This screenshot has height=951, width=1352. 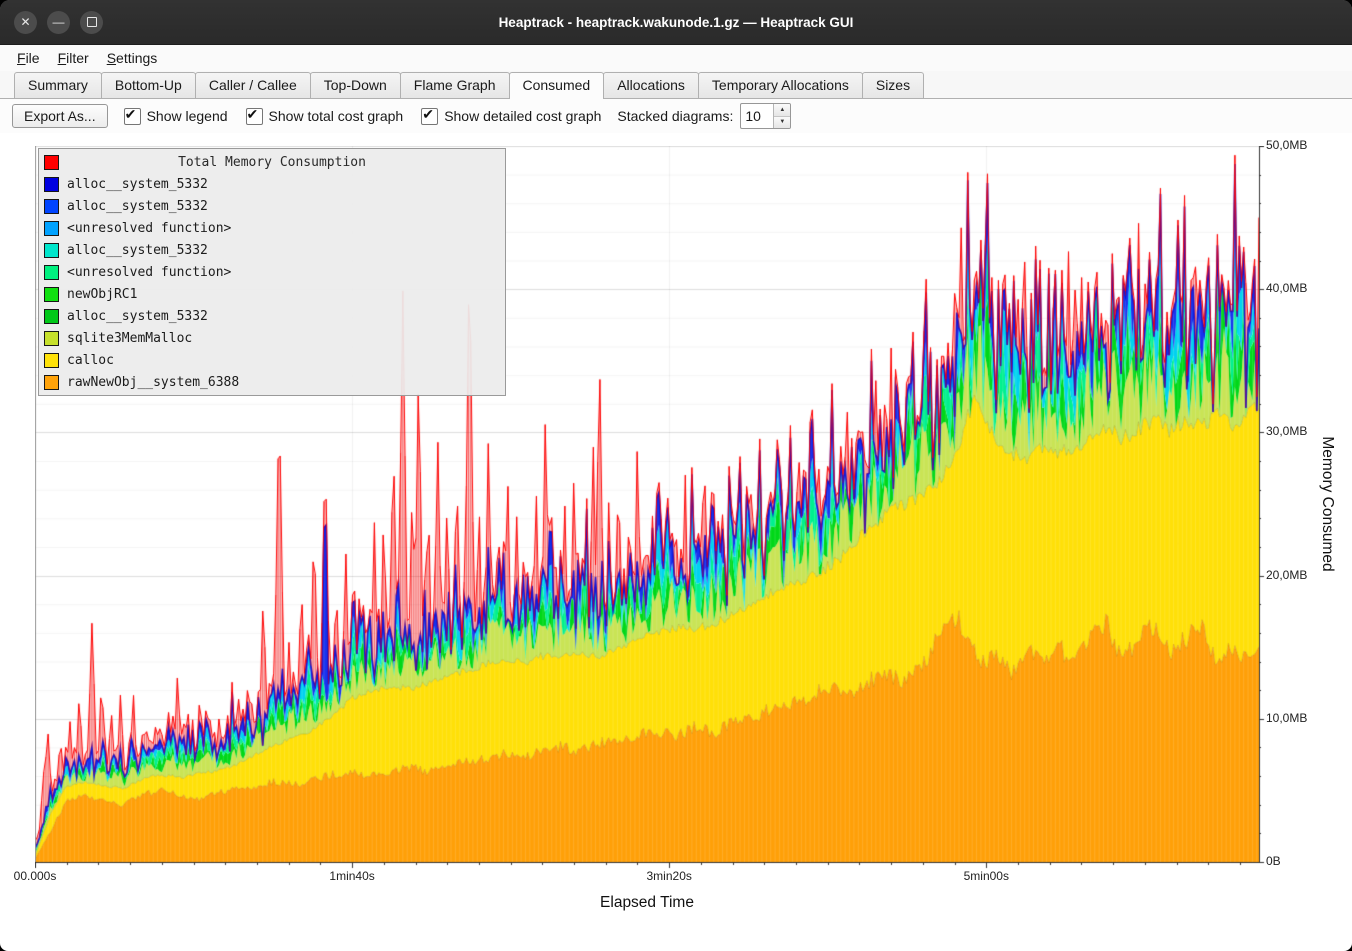 I want to click on menu-filter: Filter, so click(x=73, y=58).